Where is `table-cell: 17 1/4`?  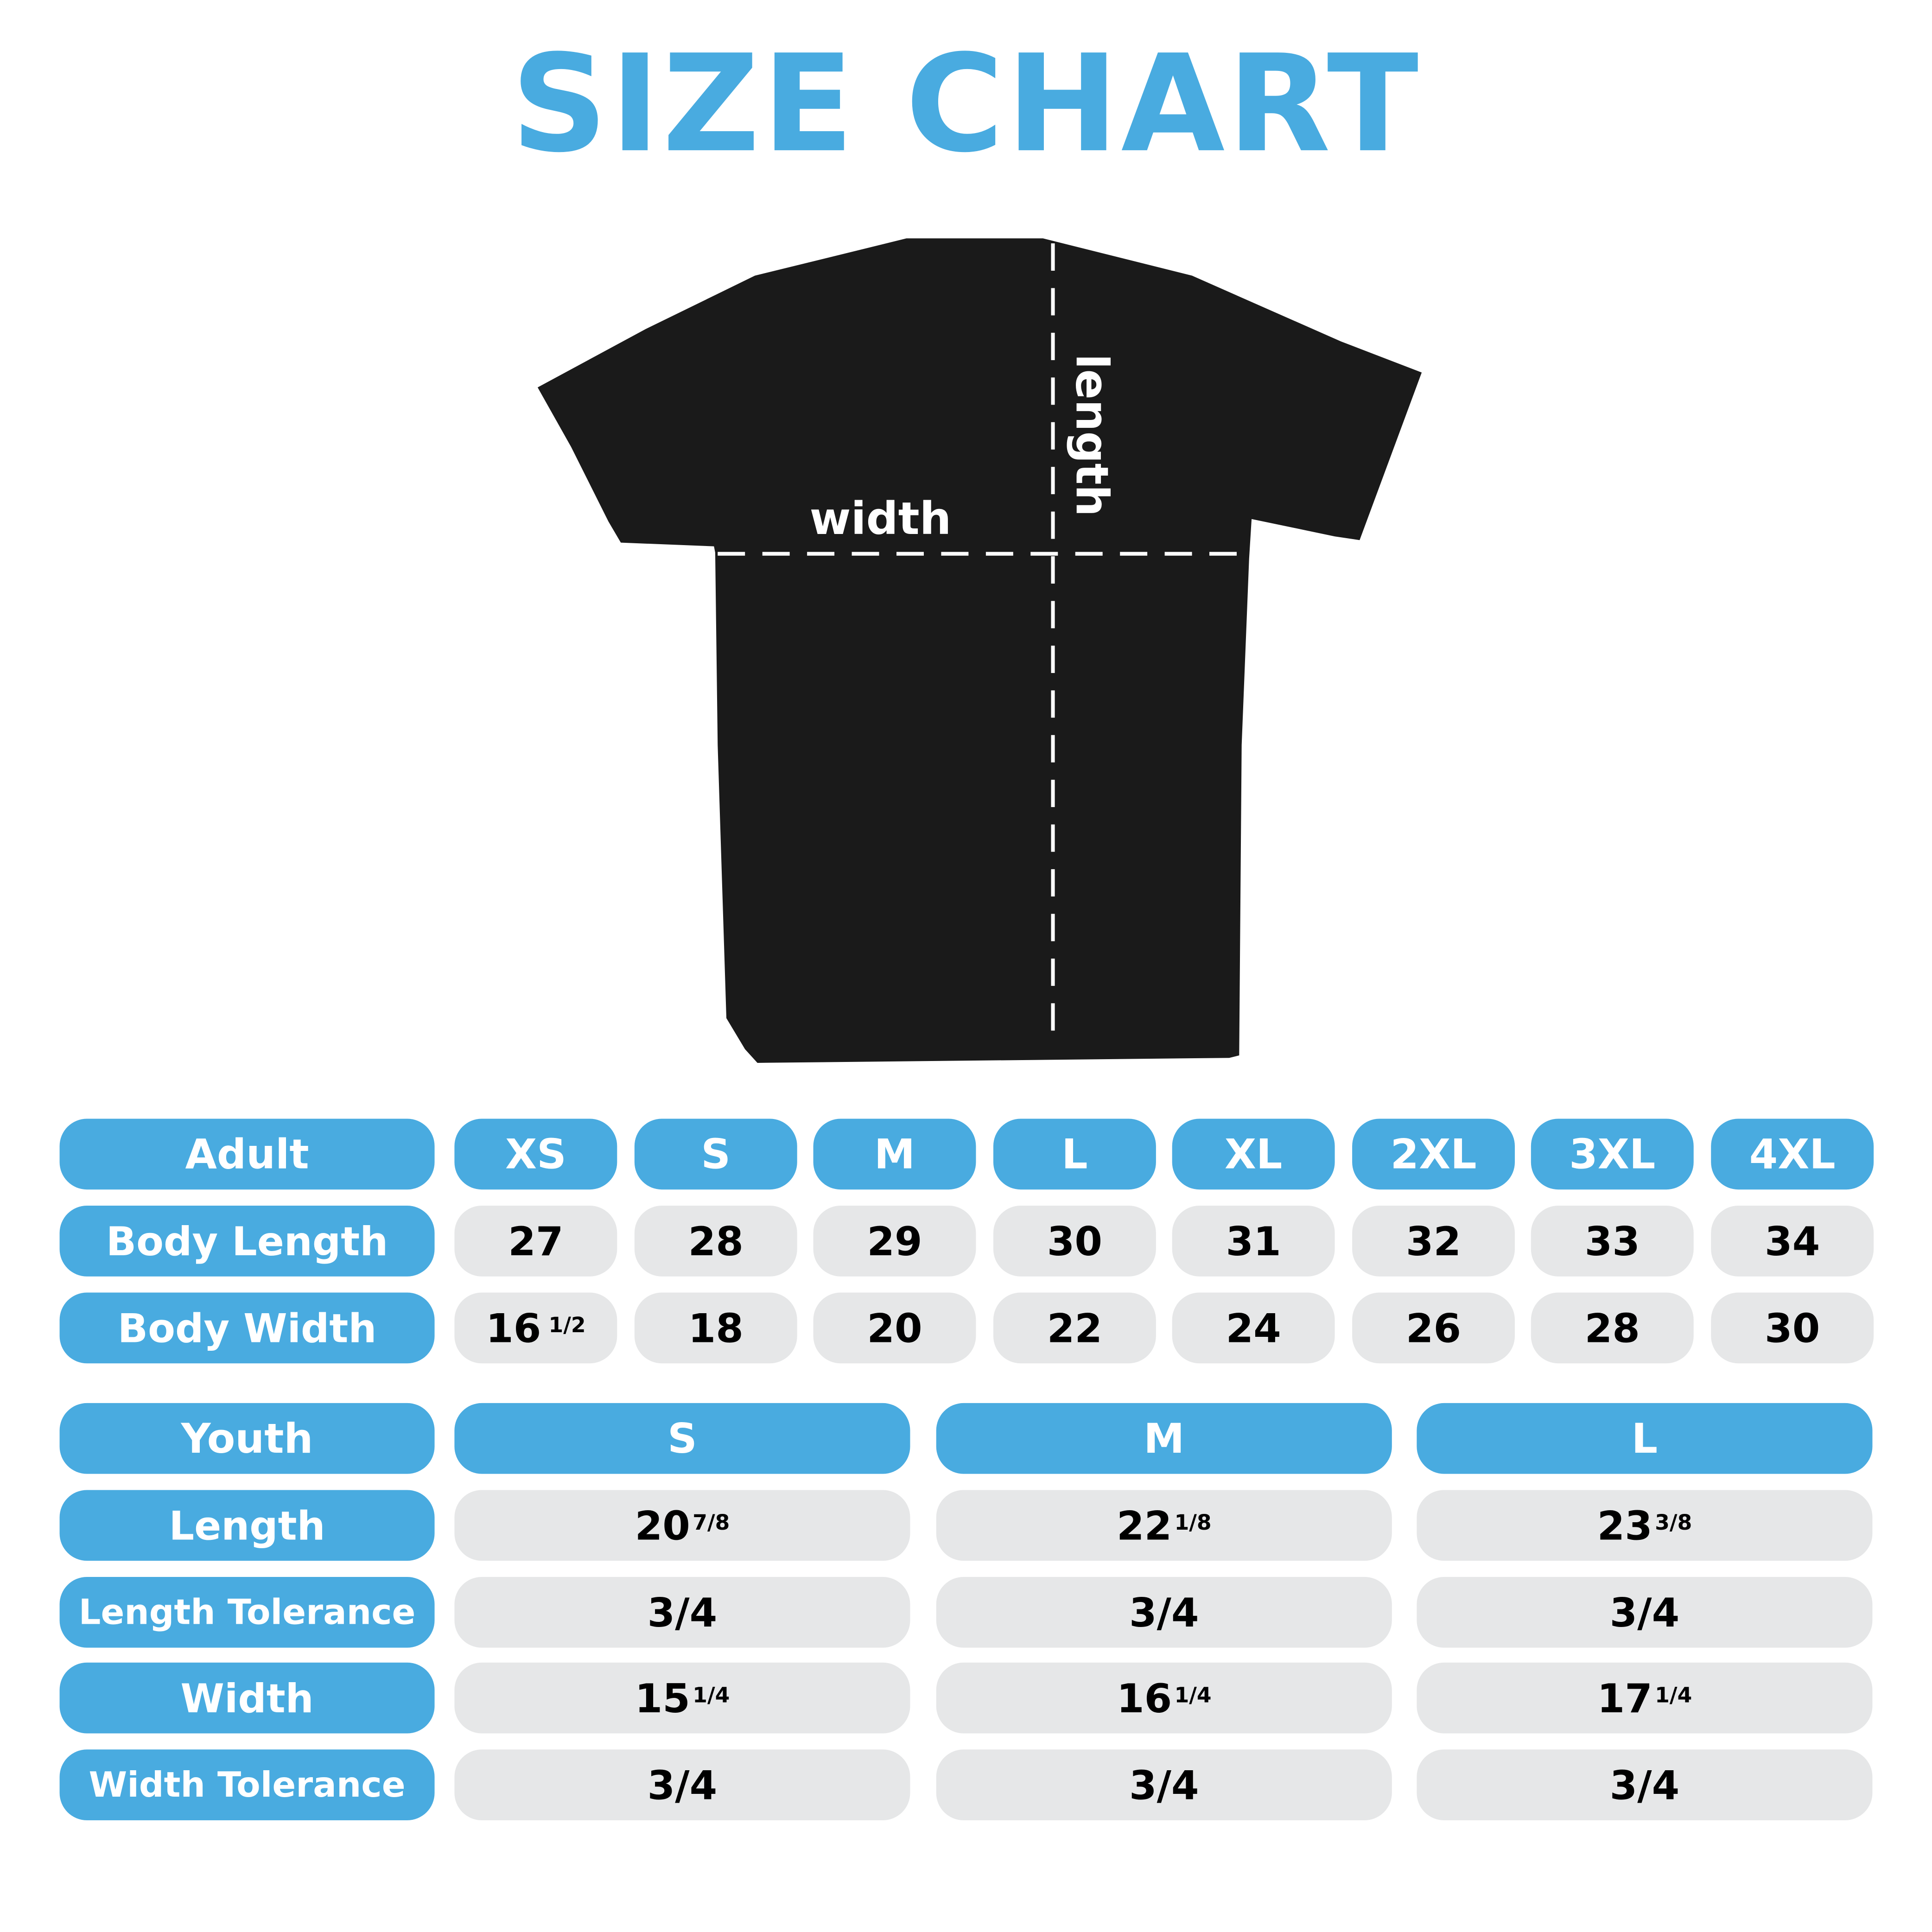 table-cell: 17 1/4 is located at coordinates (1645, 1698).